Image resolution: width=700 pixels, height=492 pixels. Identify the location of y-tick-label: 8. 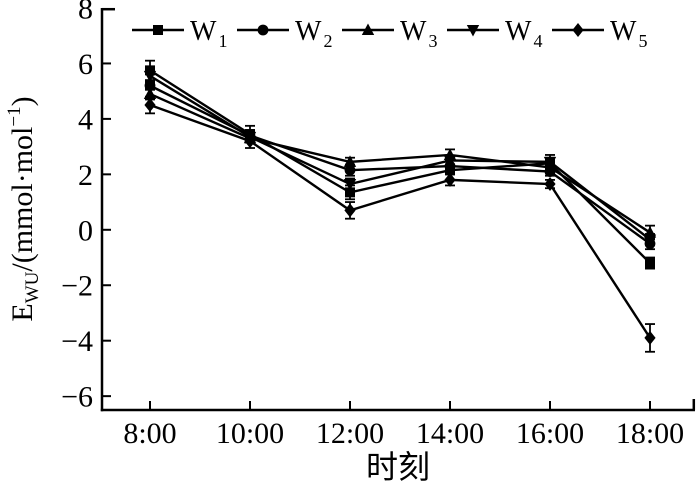
(85, 13).